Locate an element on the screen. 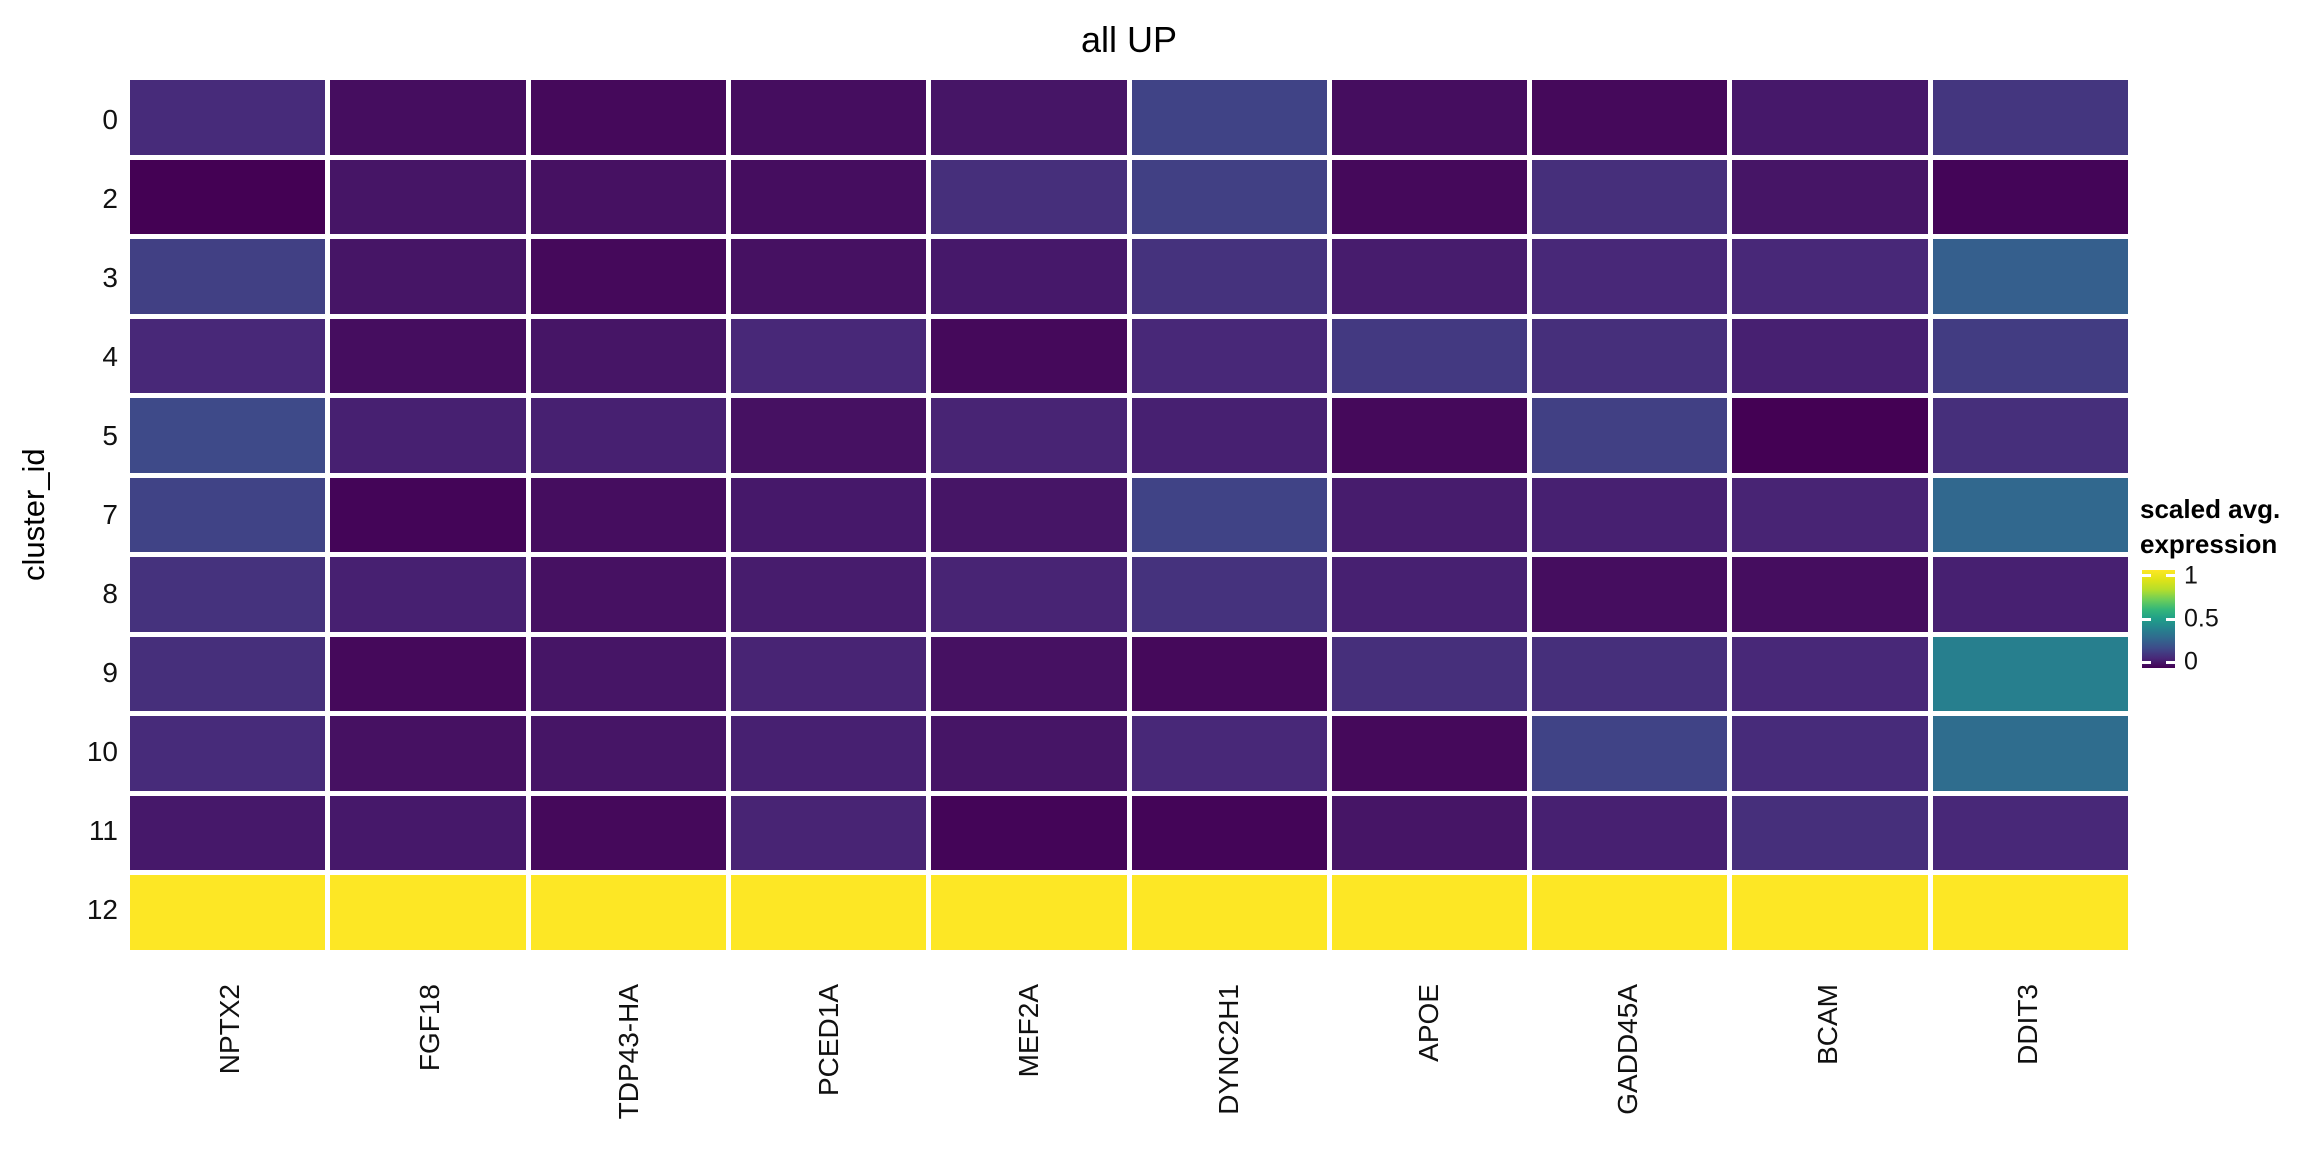  y-tick-label: 11 is located at coordinates (103, 831).